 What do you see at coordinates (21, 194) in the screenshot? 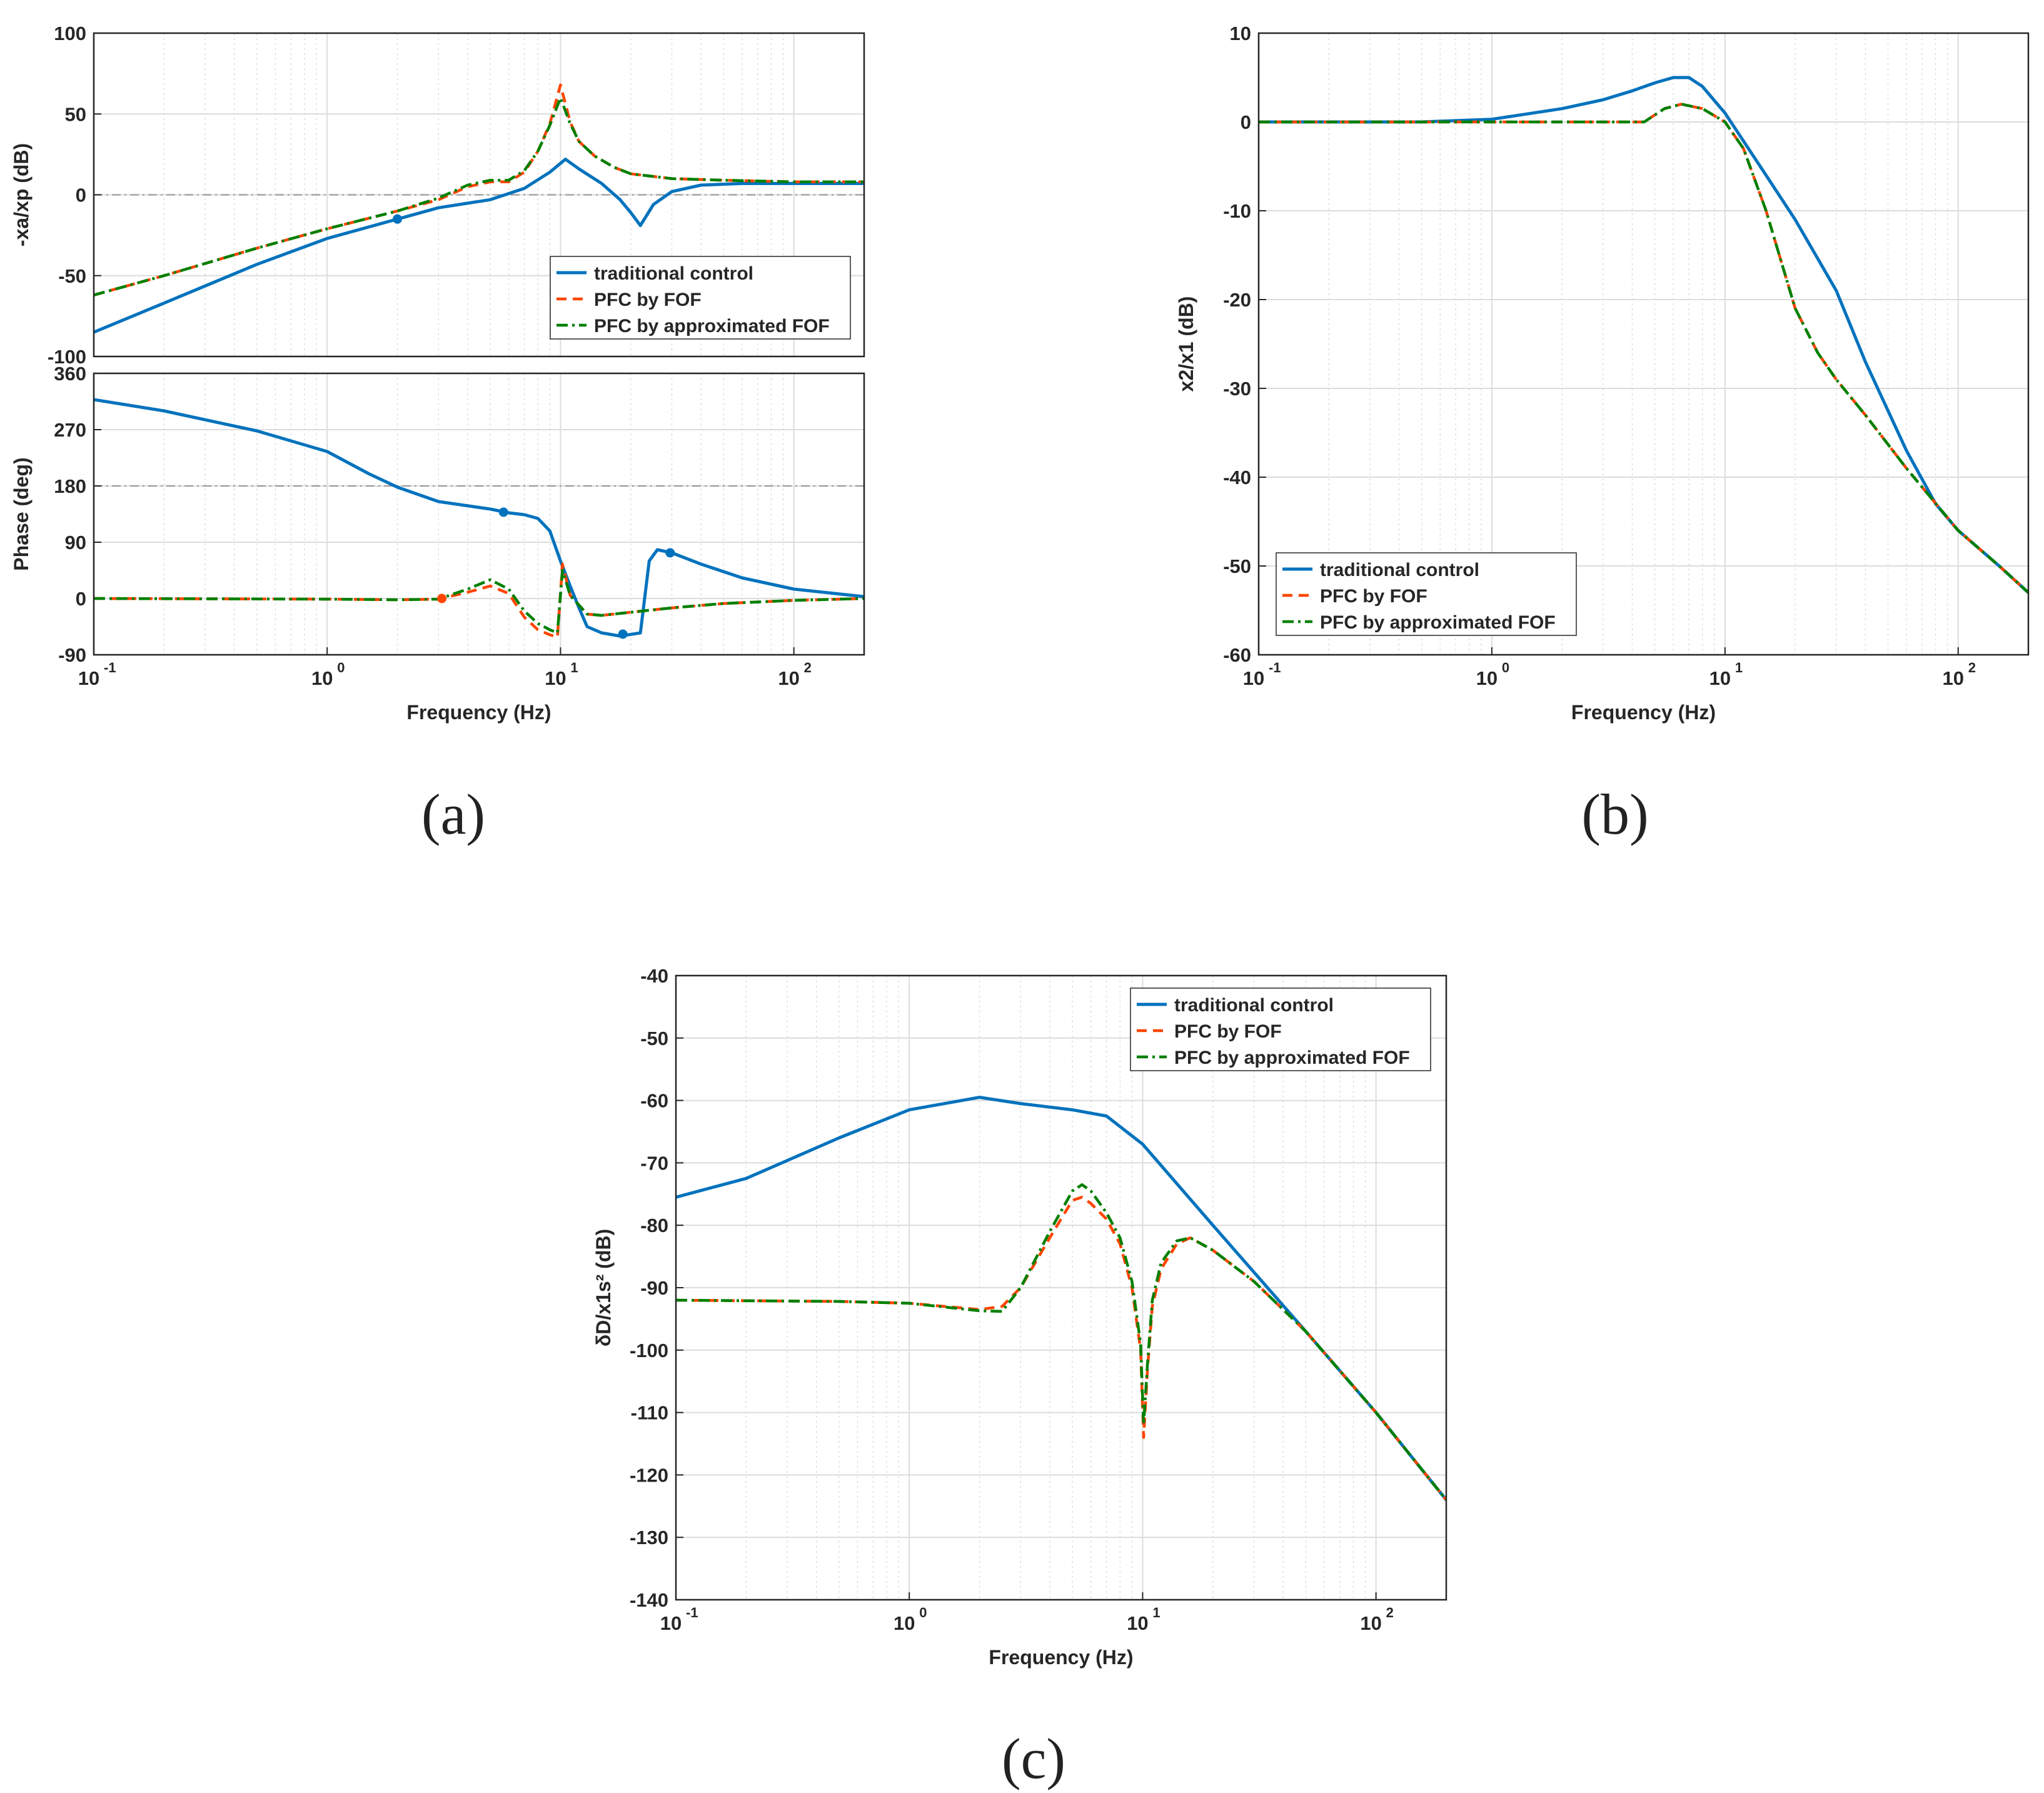
I see `y-axis-label: -xa/xp (dB)` at bounding box center [21, 194].